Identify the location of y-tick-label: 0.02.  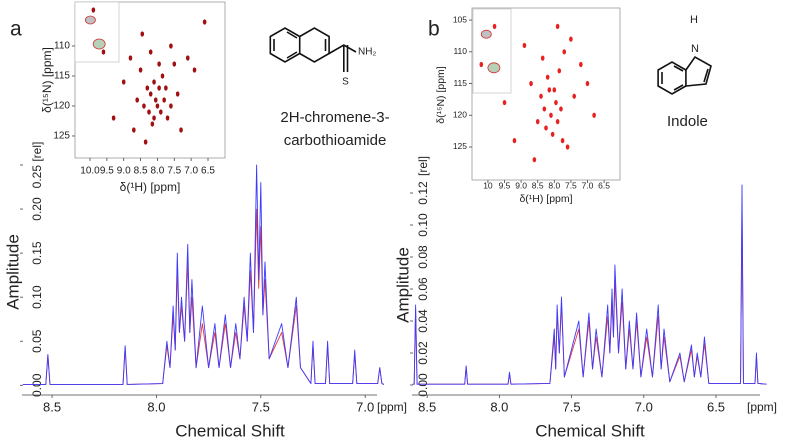
(423, 353).